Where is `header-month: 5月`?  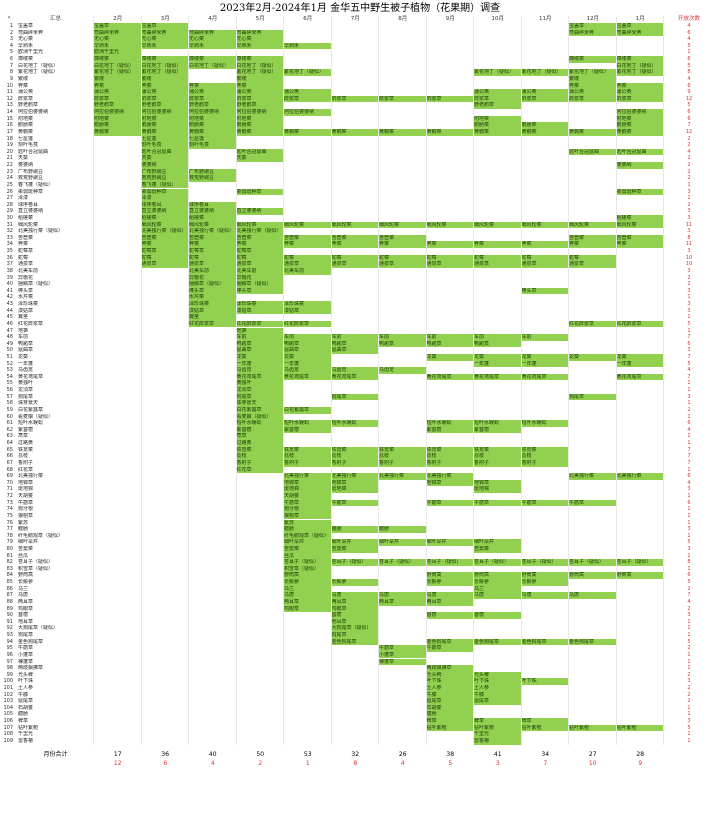
header-month: 5月 is located at coordinates (260, 19).